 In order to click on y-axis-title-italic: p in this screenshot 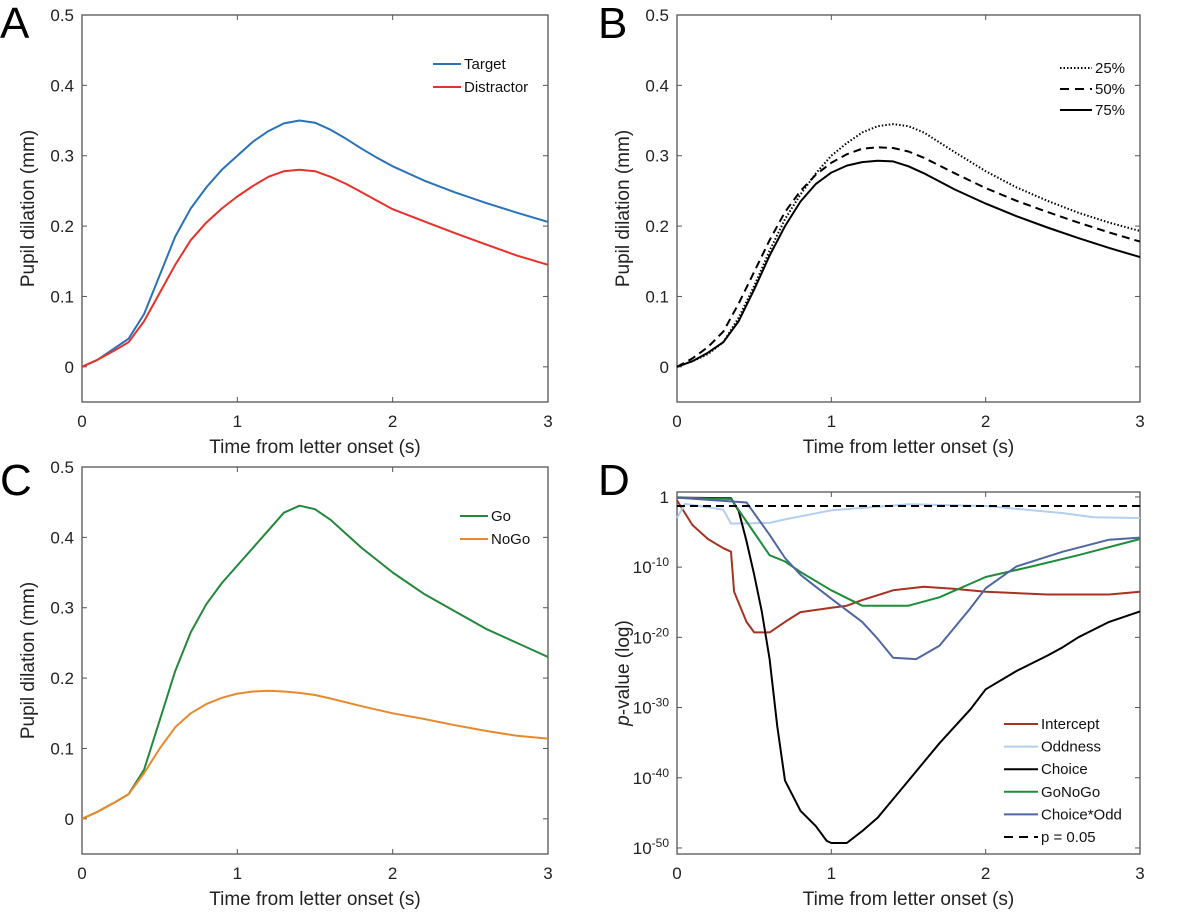, I will do `click(623, 721)`.